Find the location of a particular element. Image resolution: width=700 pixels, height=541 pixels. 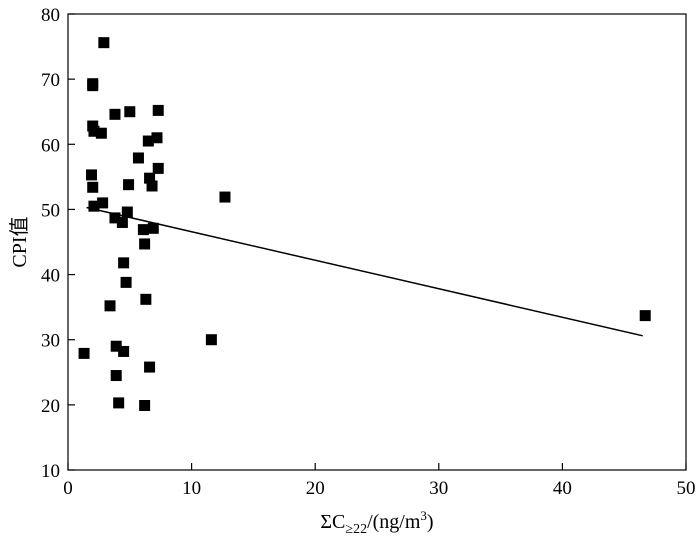

y-tick-label: 70 is located at coordinates (50, 80).